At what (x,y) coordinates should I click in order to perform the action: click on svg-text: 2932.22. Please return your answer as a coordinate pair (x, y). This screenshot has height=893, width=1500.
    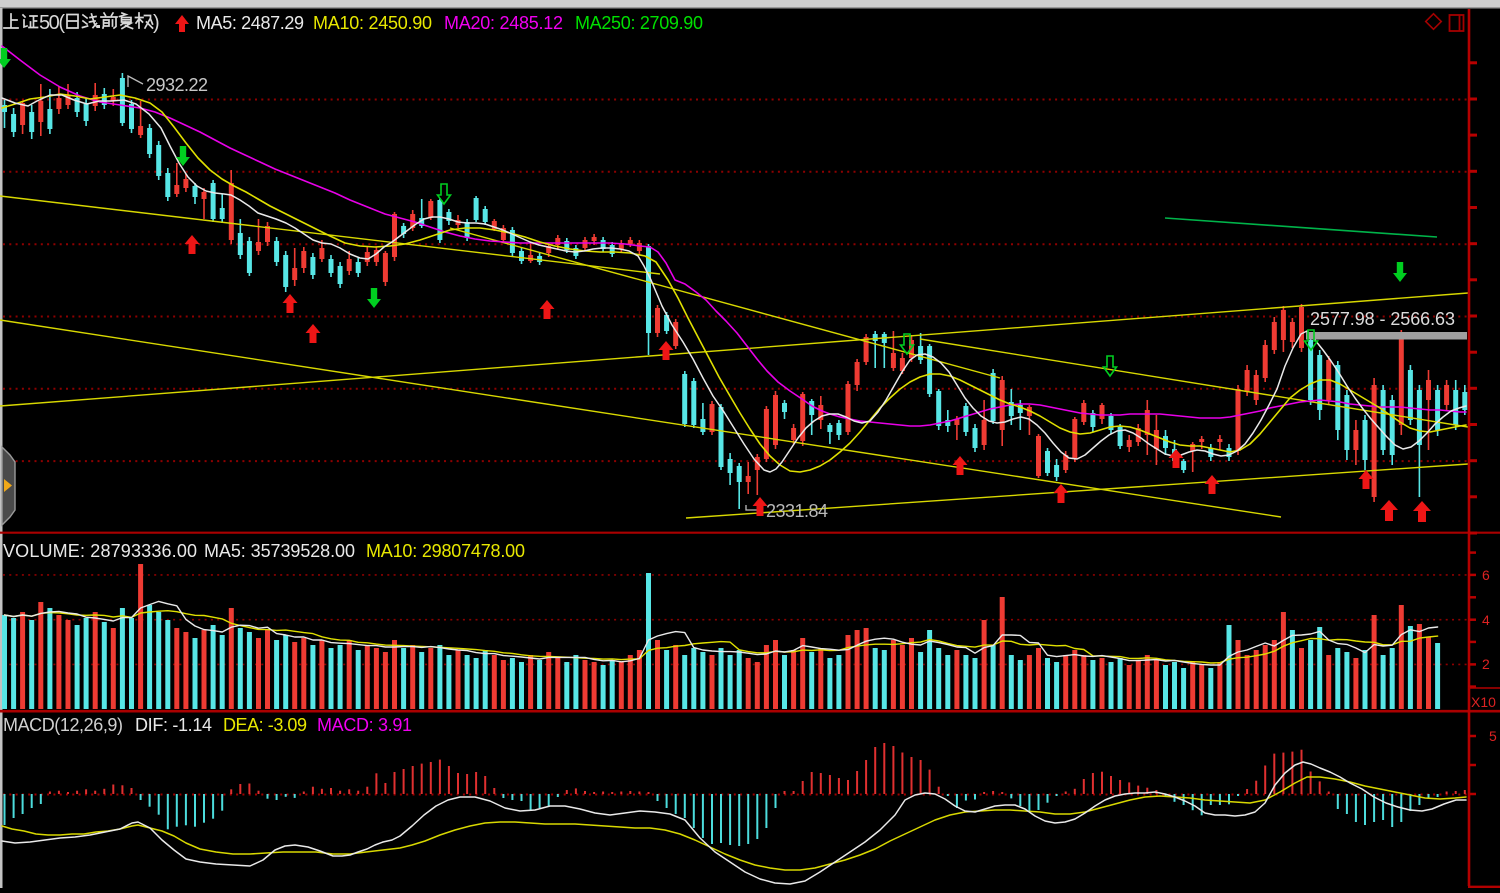
    Looking at the image, I should click on (177, 85).